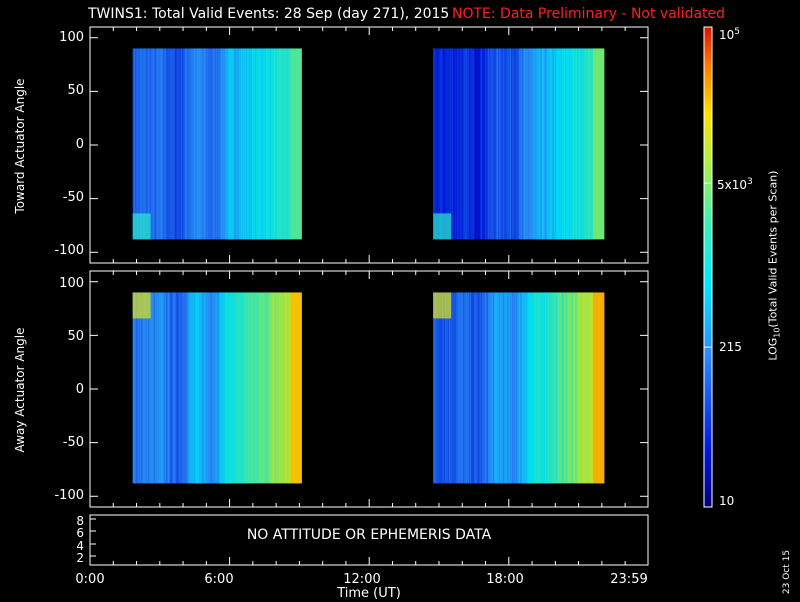  I want to click on colorbar-tick-max-text: 105, so click(730, 34).